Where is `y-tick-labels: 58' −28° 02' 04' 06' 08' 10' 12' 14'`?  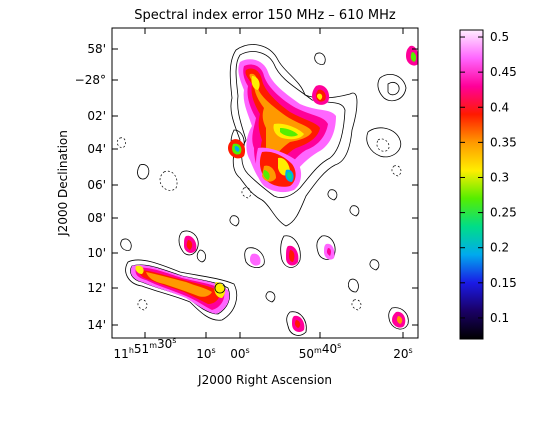 y-tick-labels: 58' −28° 02' 04' 06' 08' 10' 12' 14' is located at coordinates (90, 187).